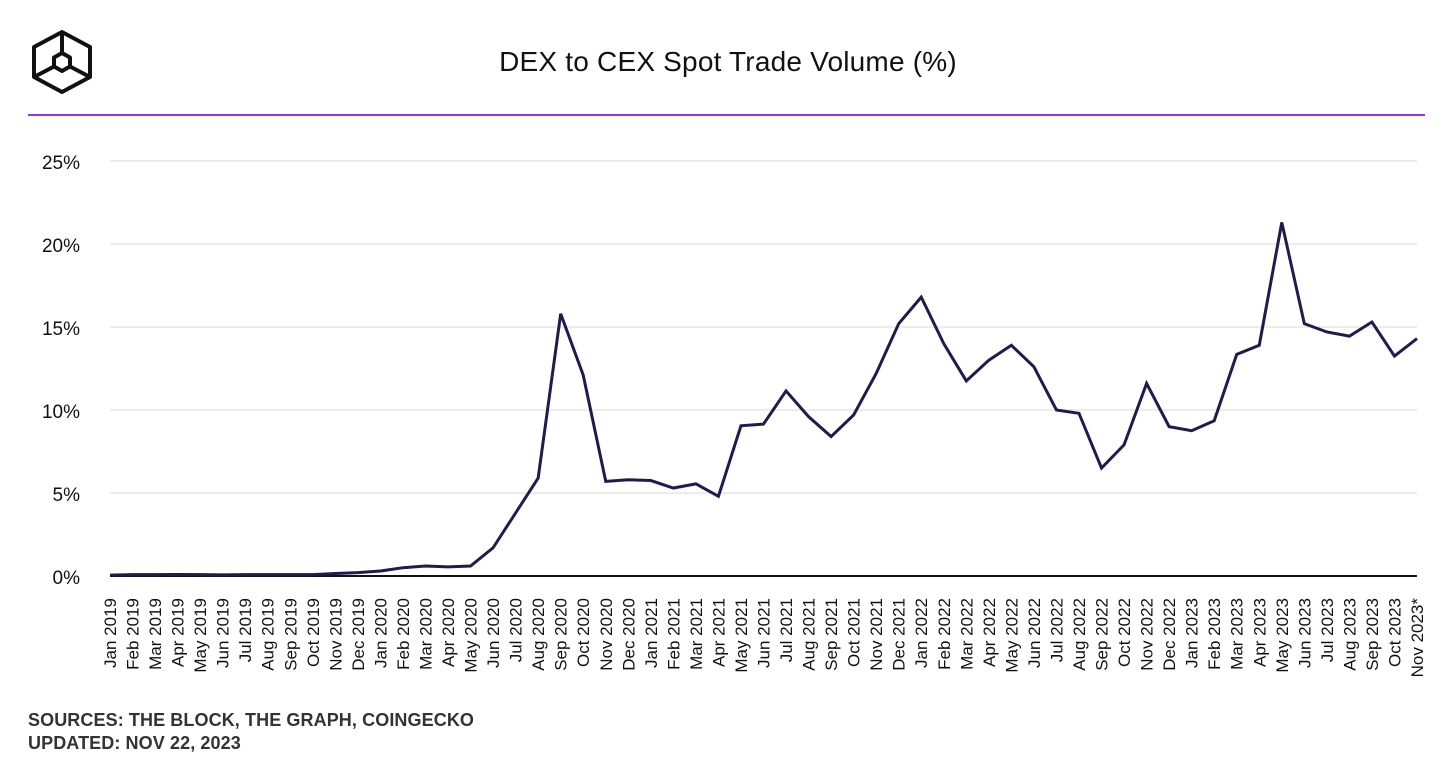 The image size is (1456, 764). Describe the element at coordinates (200, 635) in the screenshot. I see `x-tick-label: May 2019` at that location.